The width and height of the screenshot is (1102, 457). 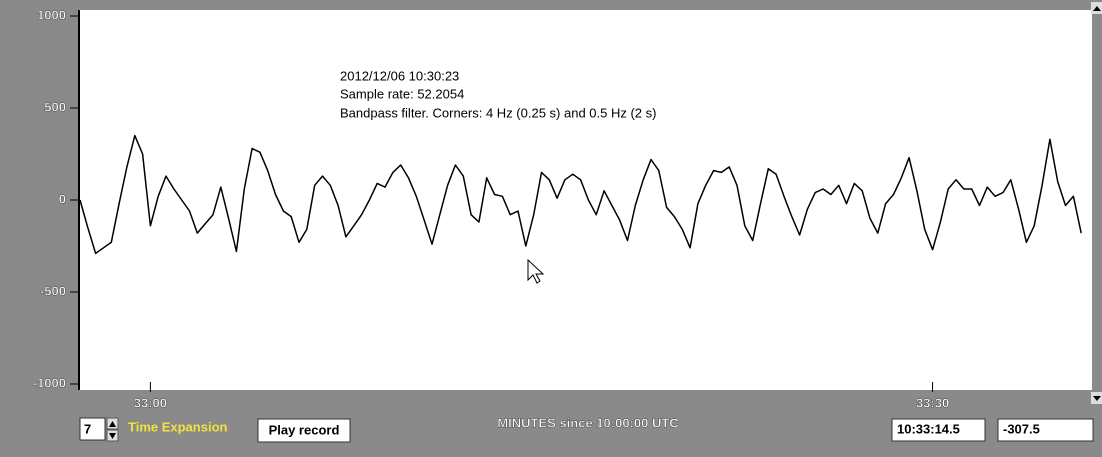 I want to click on time-value: 10:33:14.5, so click(x=928, y=428).